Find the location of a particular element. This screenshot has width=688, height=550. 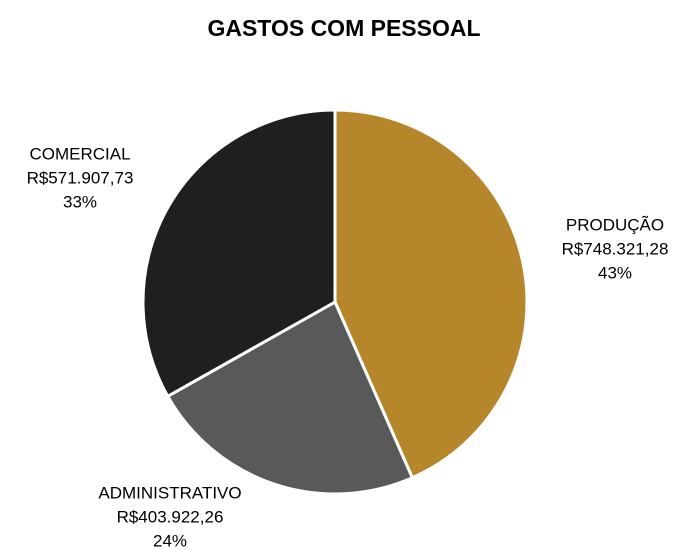

value-label: R$571.907,73 is located at coordinates (80, 177).